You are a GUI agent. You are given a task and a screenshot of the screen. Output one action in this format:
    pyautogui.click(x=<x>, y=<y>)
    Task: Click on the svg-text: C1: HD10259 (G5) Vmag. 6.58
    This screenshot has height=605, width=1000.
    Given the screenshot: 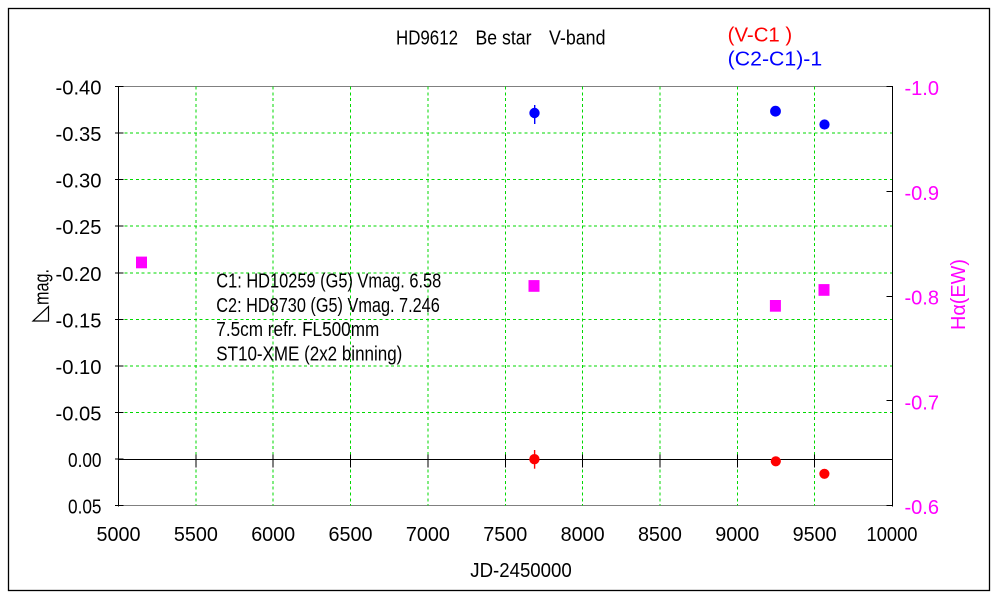 What is the action you would take?
    pyautogui.click(x=328, y=282)
    